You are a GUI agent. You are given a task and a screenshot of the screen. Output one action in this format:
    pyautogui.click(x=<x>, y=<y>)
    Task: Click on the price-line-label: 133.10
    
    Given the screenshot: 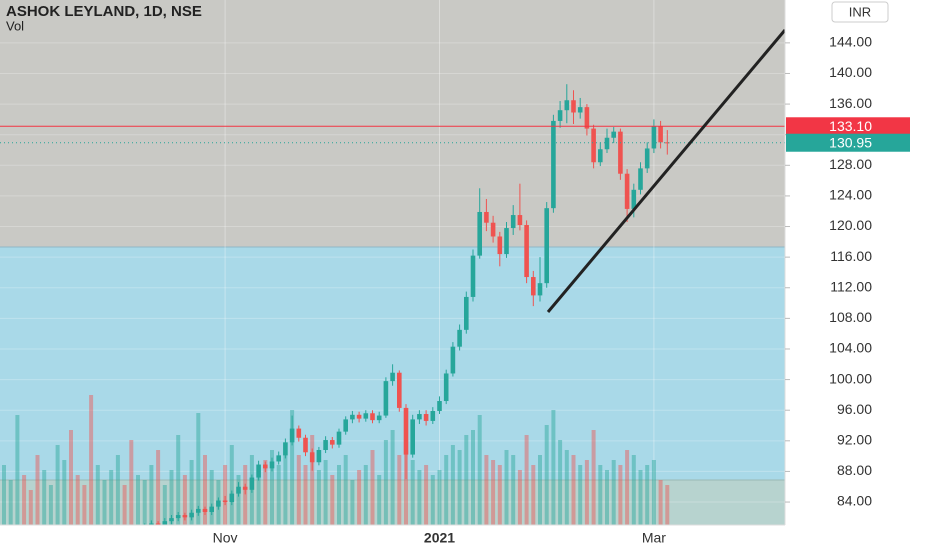 What is the action you would take?
    pyautogui.click(x=850, y=126)
    